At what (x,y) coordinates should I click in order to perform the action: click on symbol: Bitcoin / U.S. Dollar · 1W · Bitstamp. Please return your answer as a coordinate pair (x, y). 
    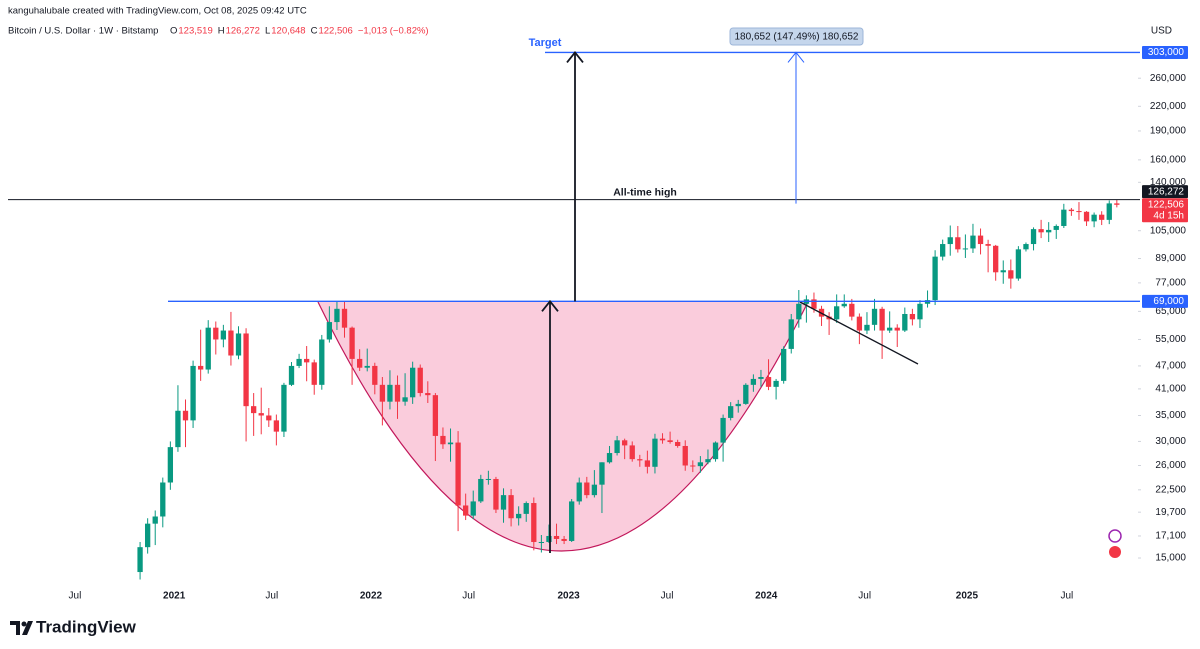
    Looking at the image, I should click on (83, 31).